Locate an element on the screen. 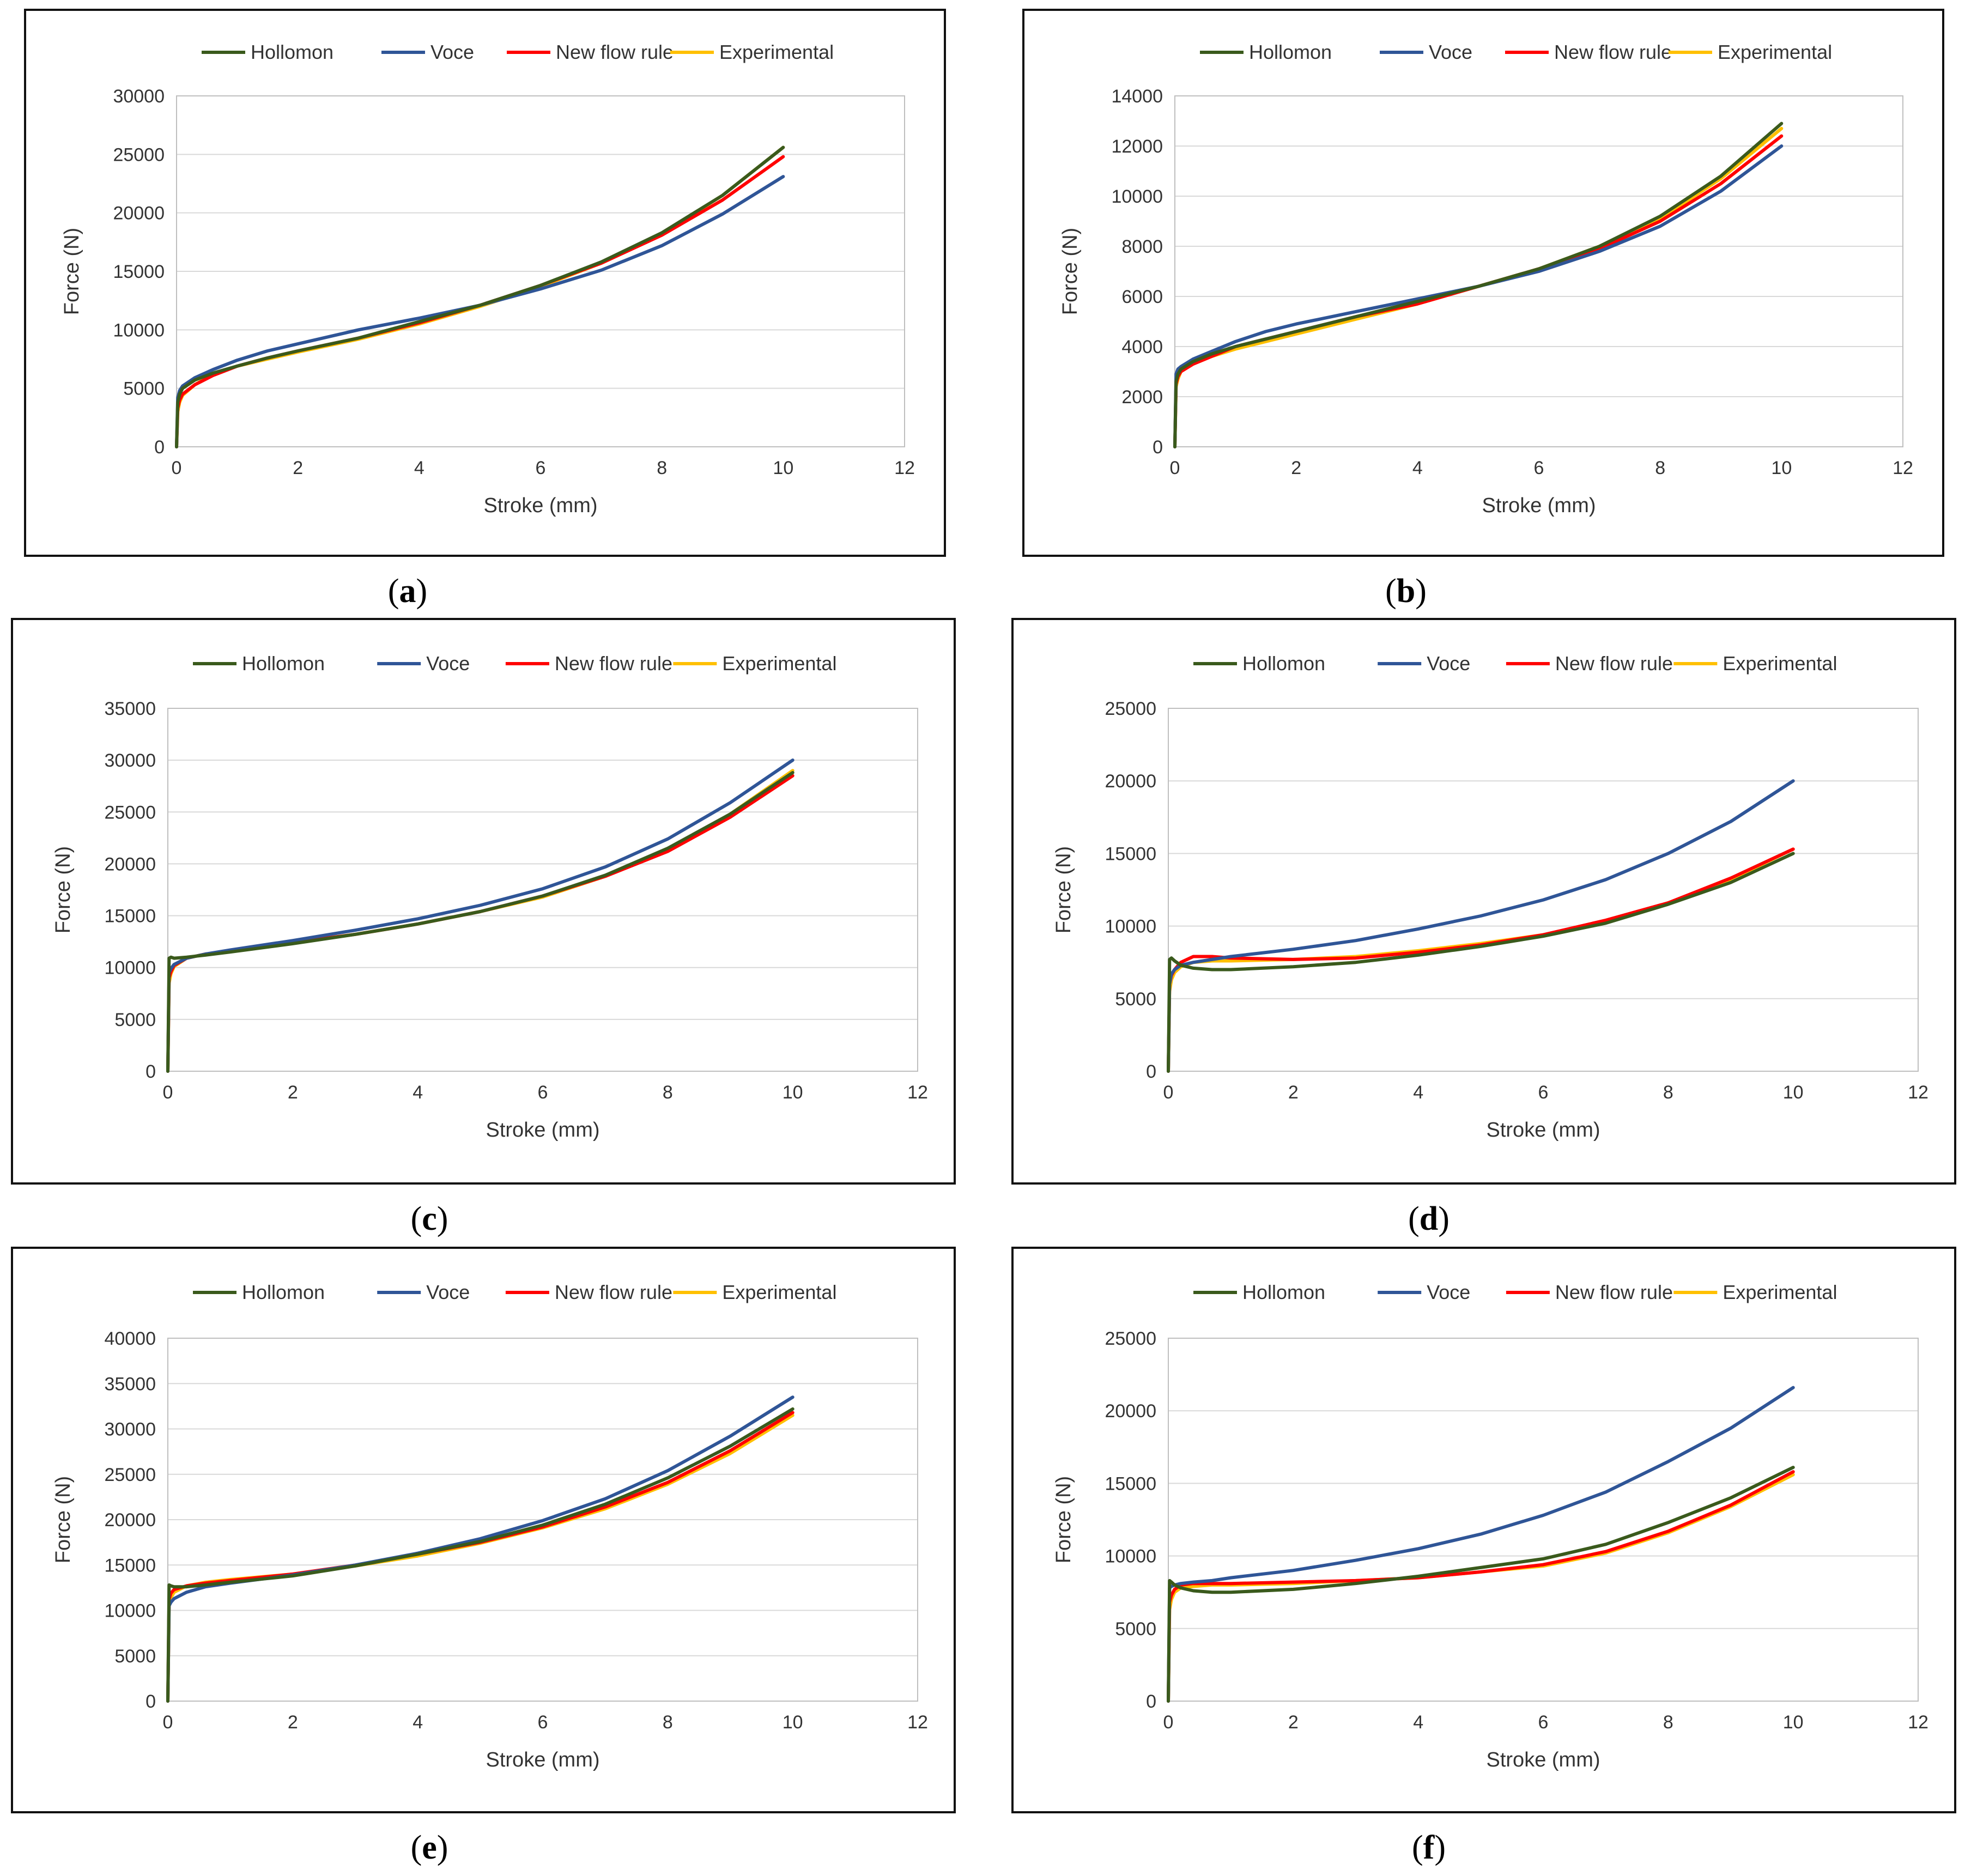  series-line-new-flow-rule is located at coordinates (480, 1557).